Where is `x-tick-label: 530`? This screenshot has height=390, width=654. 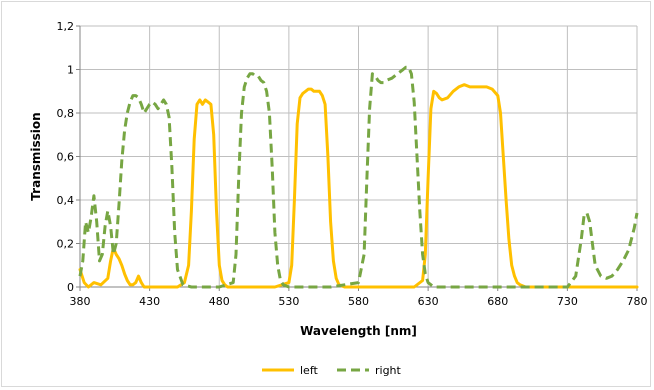 x-tick-label: 530 is located at coordinates (288, 301).